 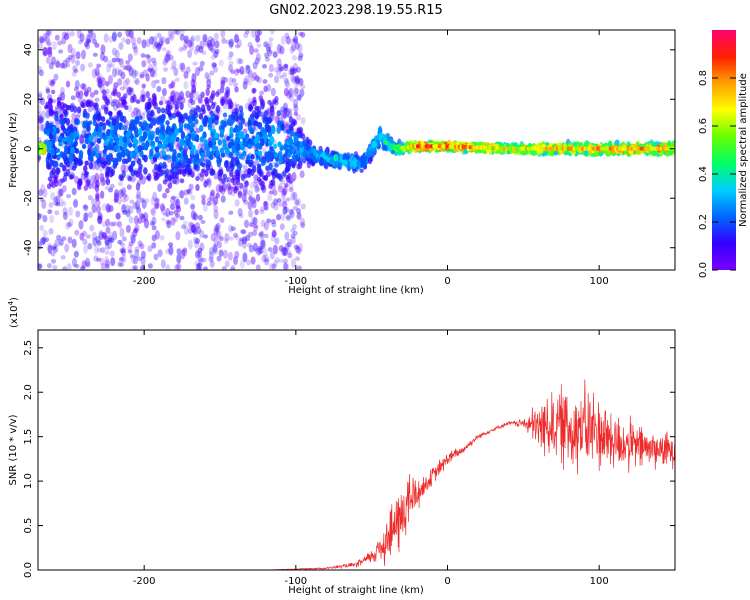 I want to click on colorbar-scale, so click(x=724, y=150).